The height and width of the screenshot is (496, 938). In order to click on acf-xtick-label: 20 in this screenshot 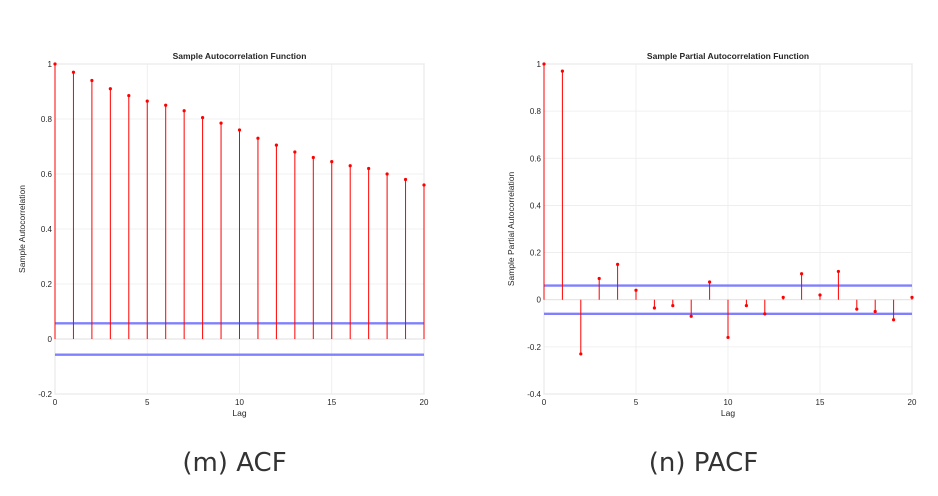, I will do `click(424, 402)`.